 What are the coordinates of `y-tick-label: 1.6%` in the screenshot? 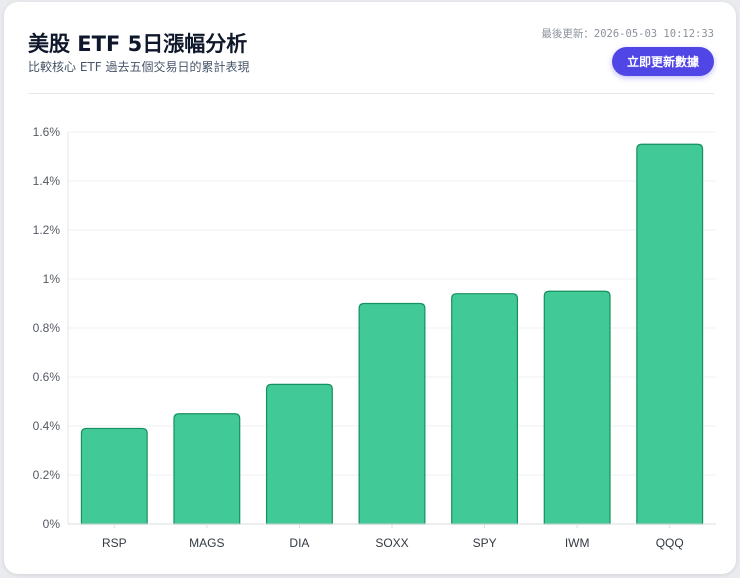 It's located at (47, 132).